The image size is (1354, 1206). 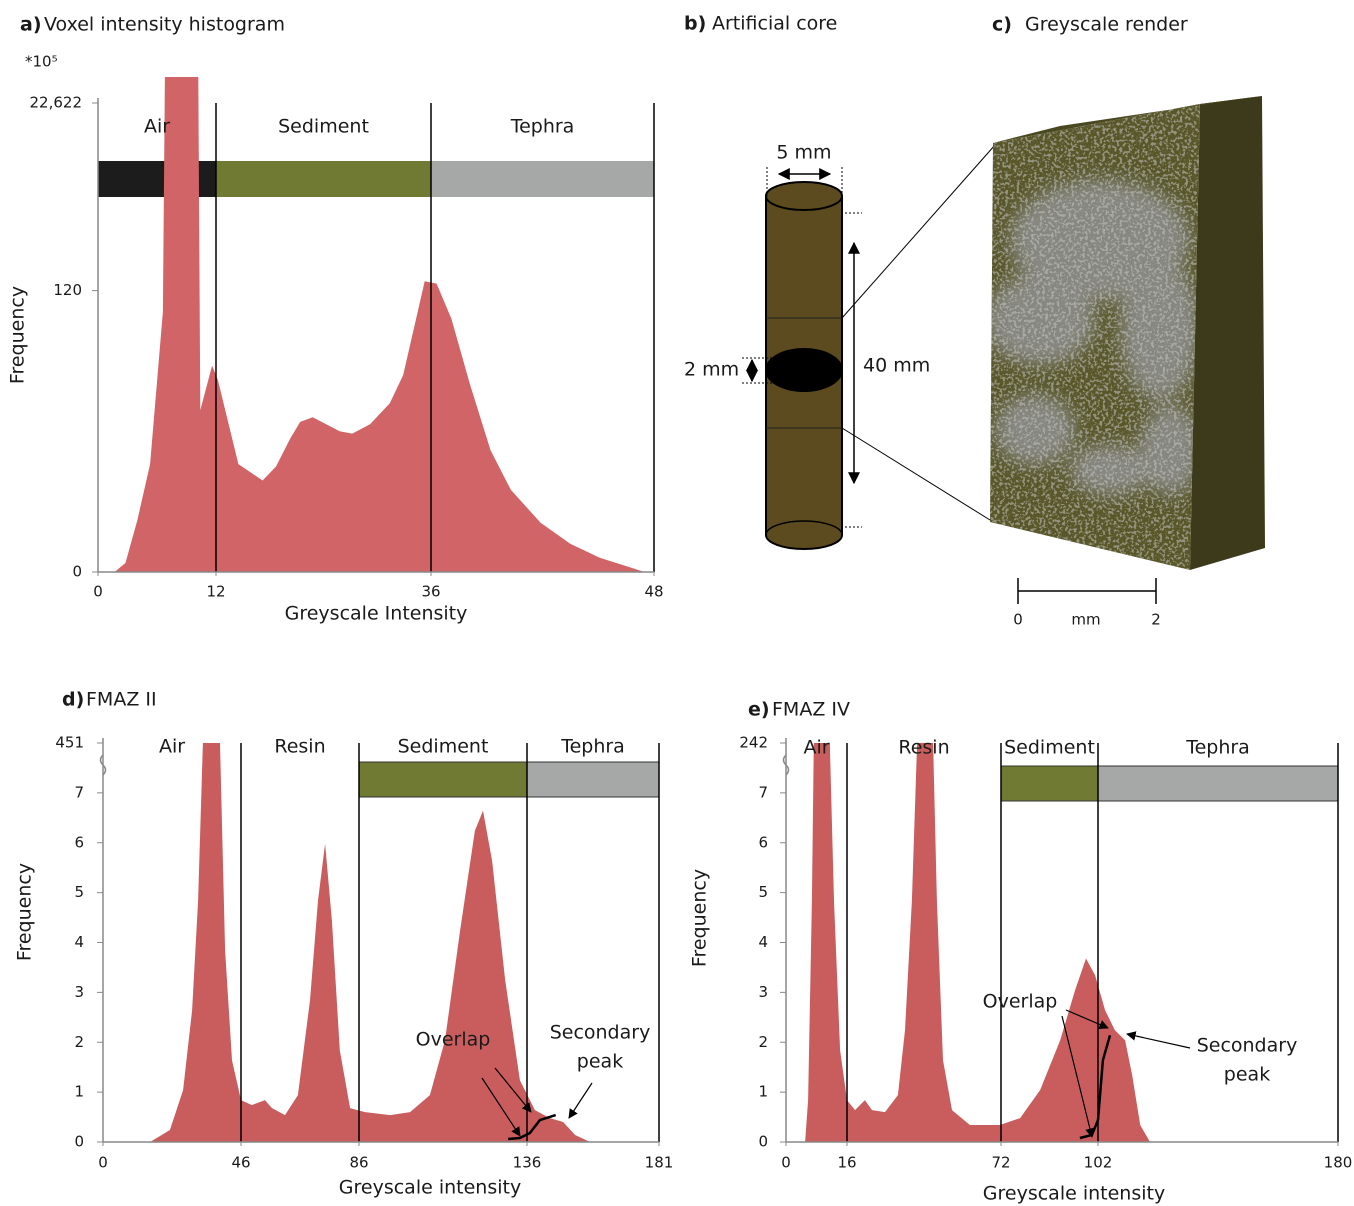 I want to click on x-tick-label: 102, so click(x=1098, y=1163).